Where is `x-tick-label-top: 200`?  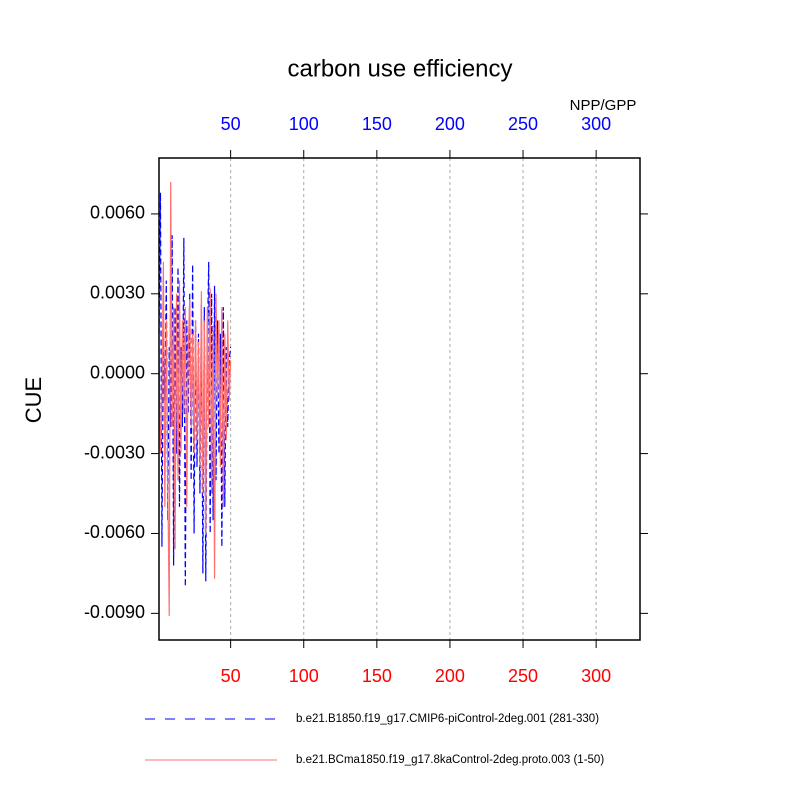
x-tick-label-top: 200 is located at coordinates (450, 124).